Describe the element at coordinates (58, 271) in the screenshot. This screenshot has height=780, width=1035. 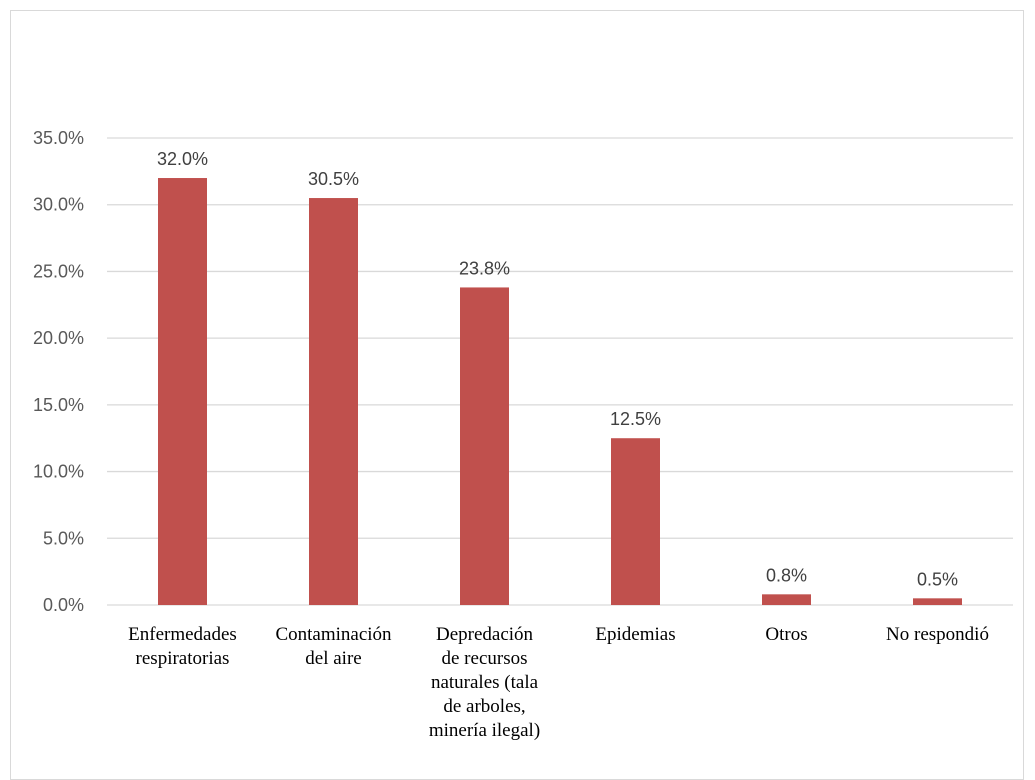
I see `y-tick-label: 25.0%` at that location.